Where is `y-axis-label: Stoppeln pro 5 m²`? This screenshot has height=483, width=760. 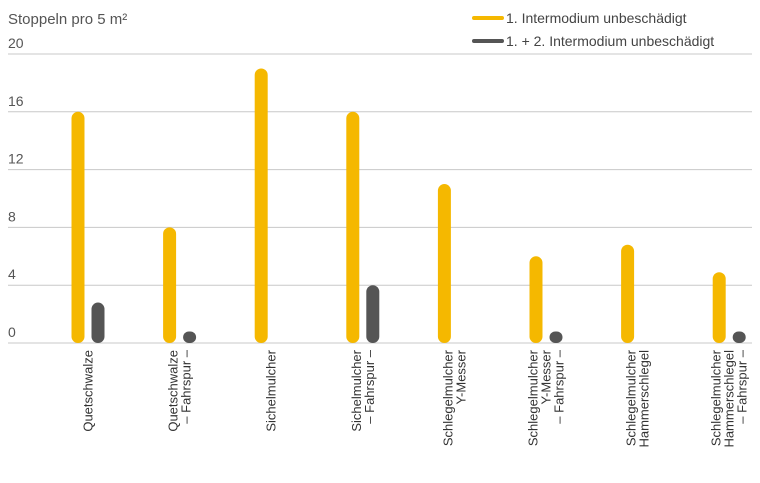 y-axis-label: Stoppeln pro 5 m² is located at coordinates (67, 19).